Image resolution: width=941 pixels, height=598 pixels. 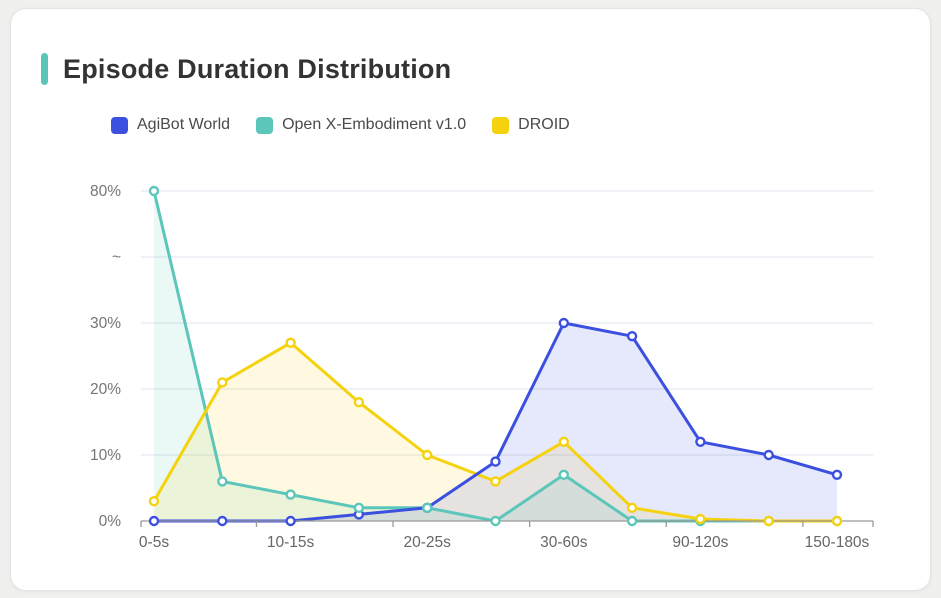 I want to click on y-axis-label-80: 80%, so click(x=105, y=191).